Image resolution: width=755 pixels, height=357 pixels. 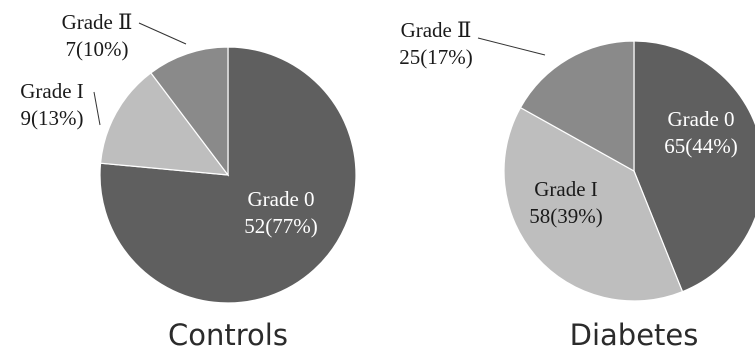 I want to click on pie-slice-controls-g2, so click(x=189, y=111).